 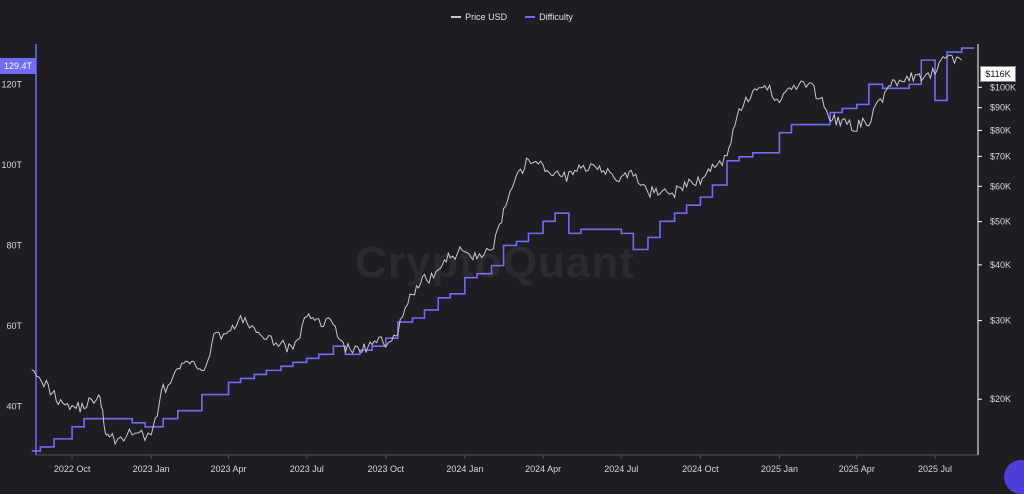 What do you see at coordinates (456, 17) in the screenshot?
I see `price-swatch-icon` at bounding box center [456, 17].